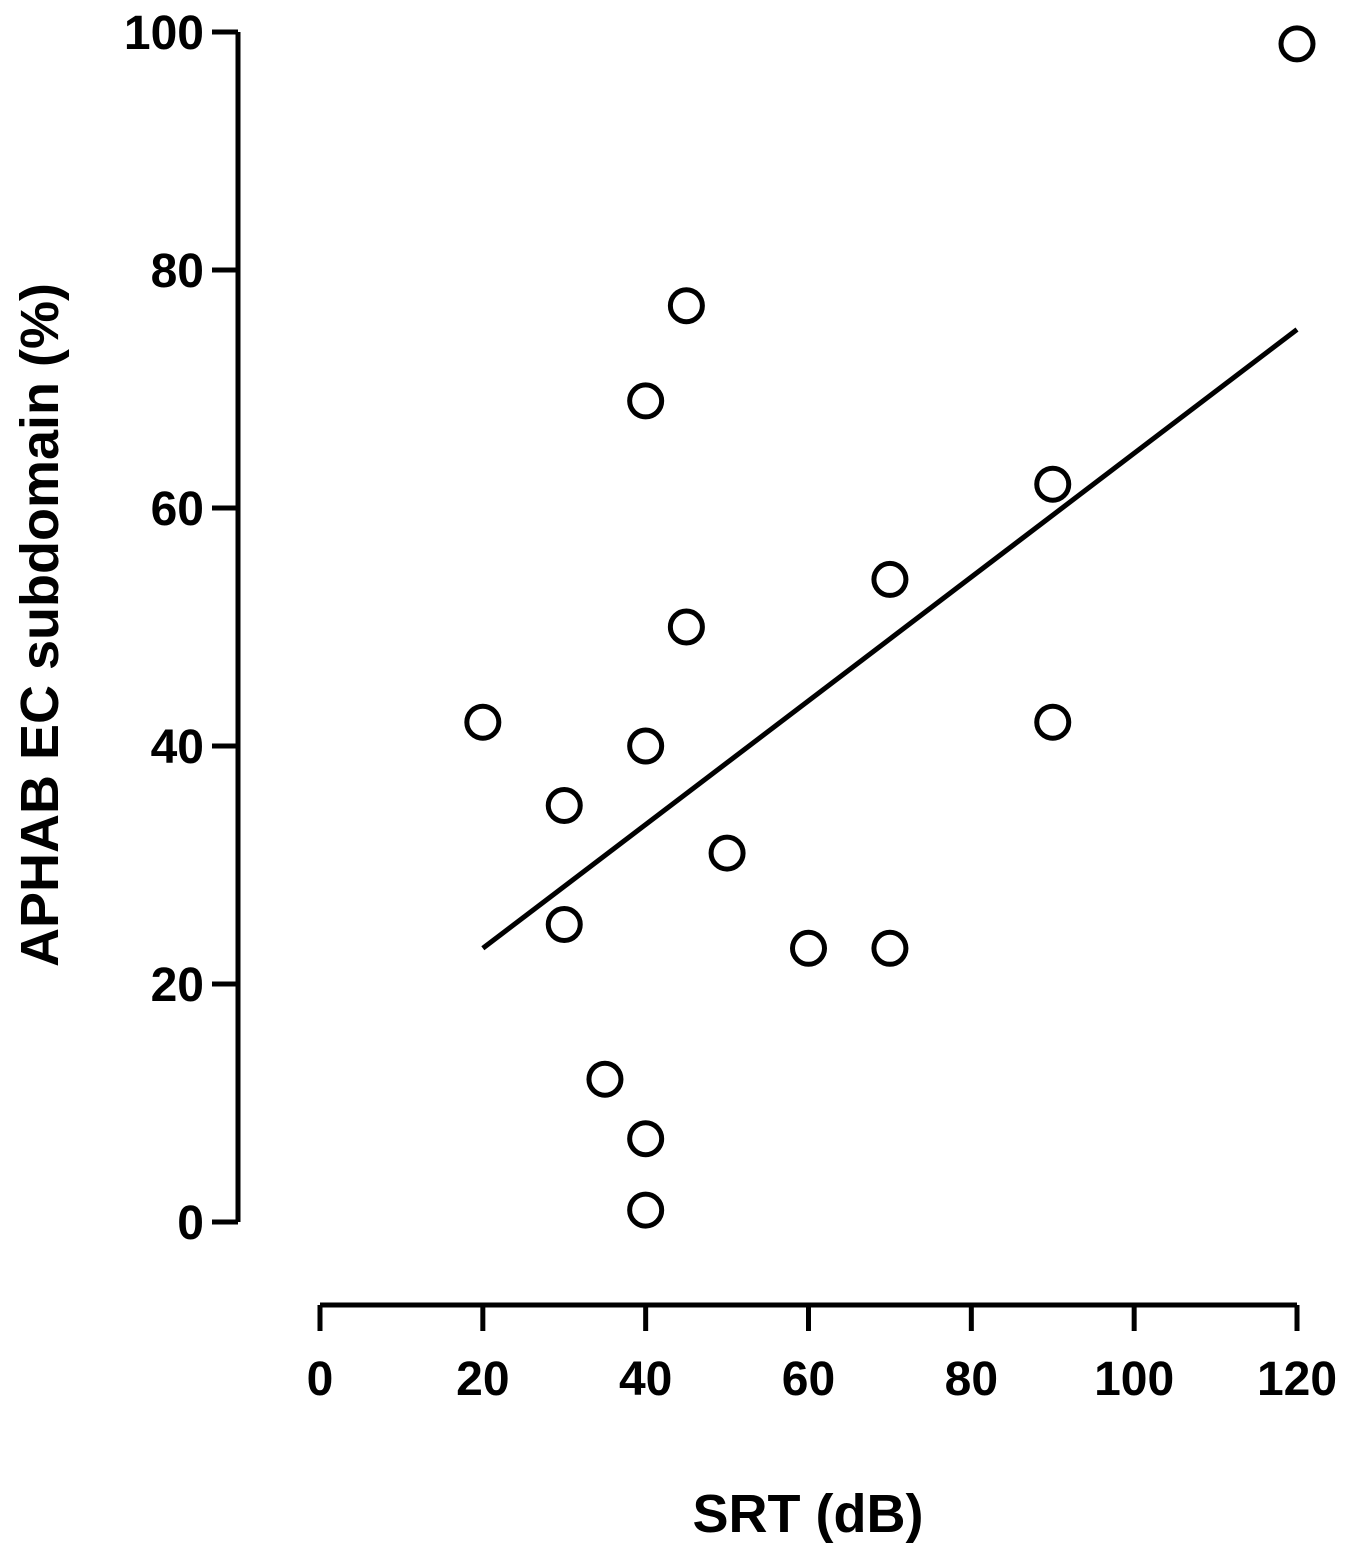  What do you see at coordinates (177, 985) in the screenshot?
I see `y-tick-label: 20` at bounding box center [177, 985].